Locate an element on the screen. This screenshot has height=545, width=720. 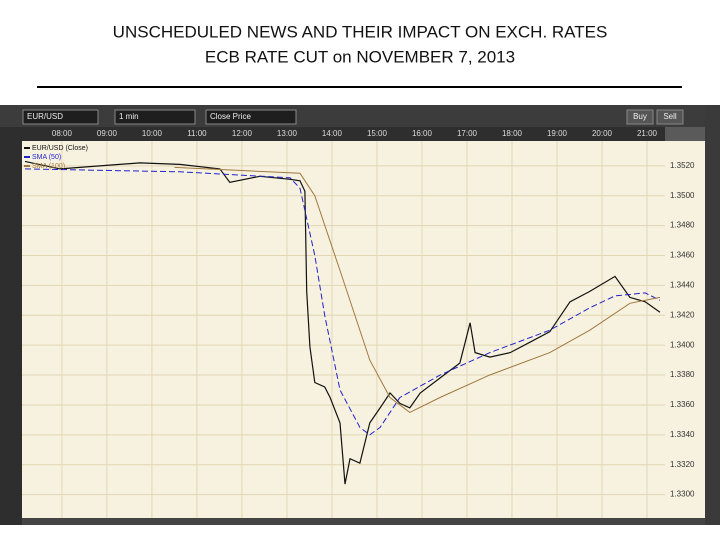
toolbar is located at coordinates (360, 116).